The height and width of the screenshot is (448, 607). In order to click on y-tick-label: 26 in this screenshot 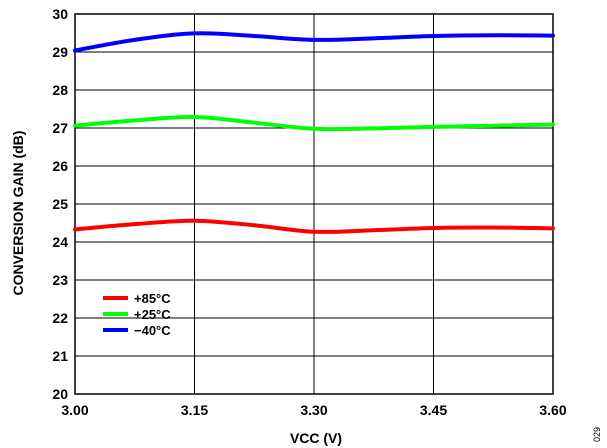, I will do `click(60, 166)`.